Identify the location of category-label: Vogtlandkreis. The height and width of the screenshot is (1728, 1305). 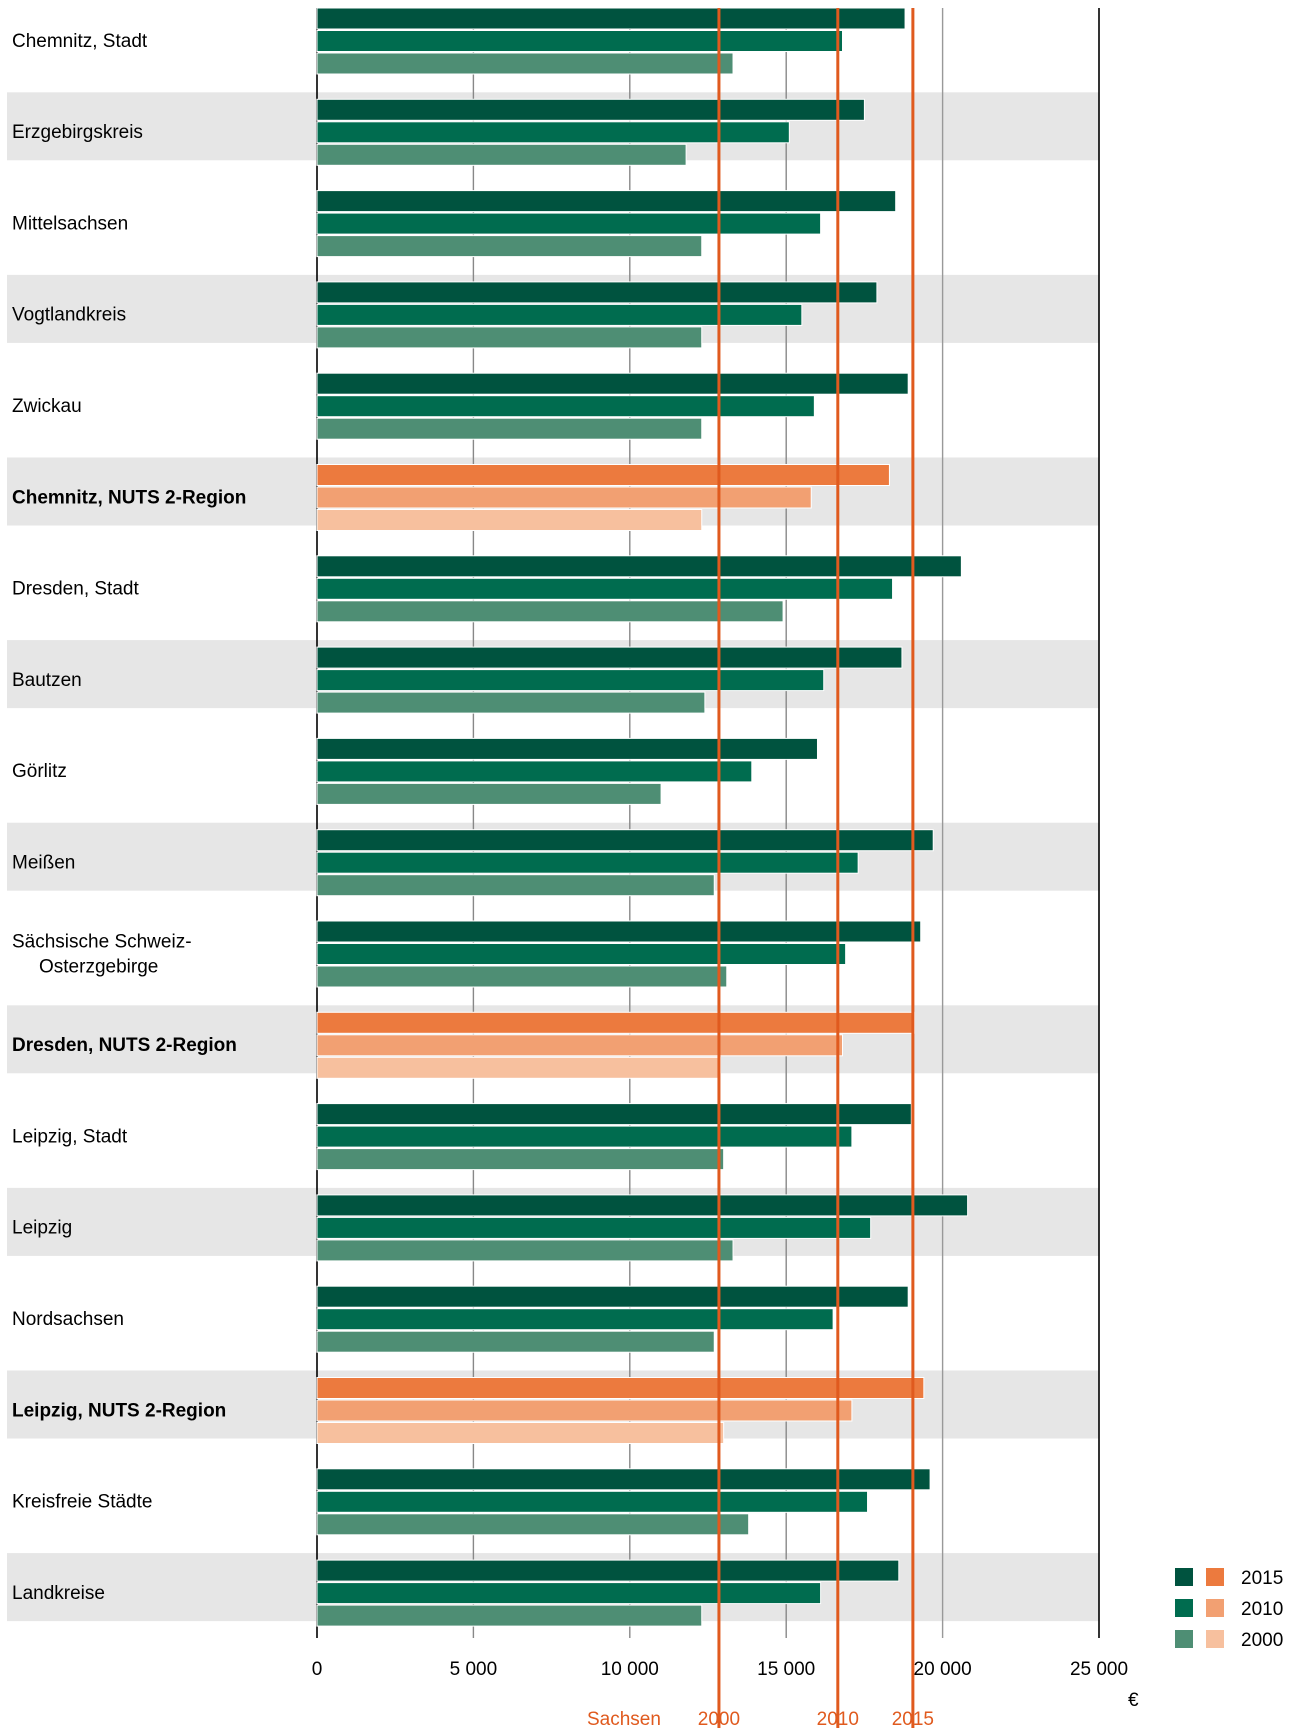
(69, 315).